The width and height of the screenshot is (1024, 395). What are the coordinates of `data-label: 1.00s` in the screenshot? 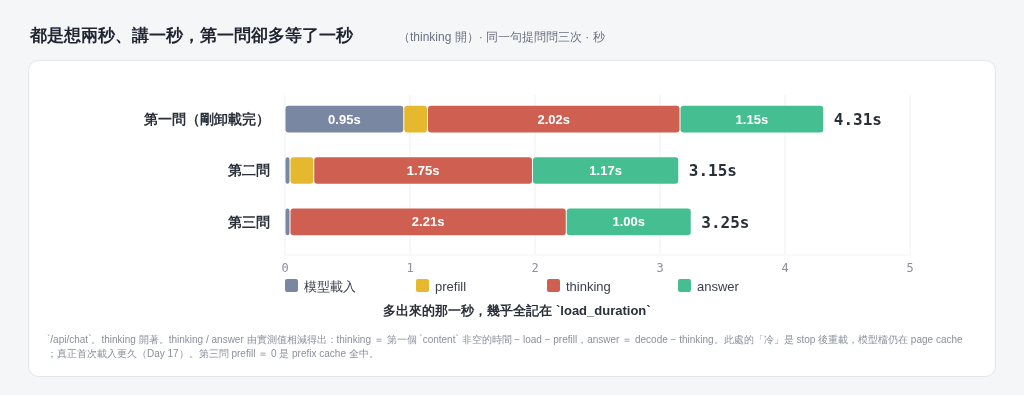 It's located at (629, 222).